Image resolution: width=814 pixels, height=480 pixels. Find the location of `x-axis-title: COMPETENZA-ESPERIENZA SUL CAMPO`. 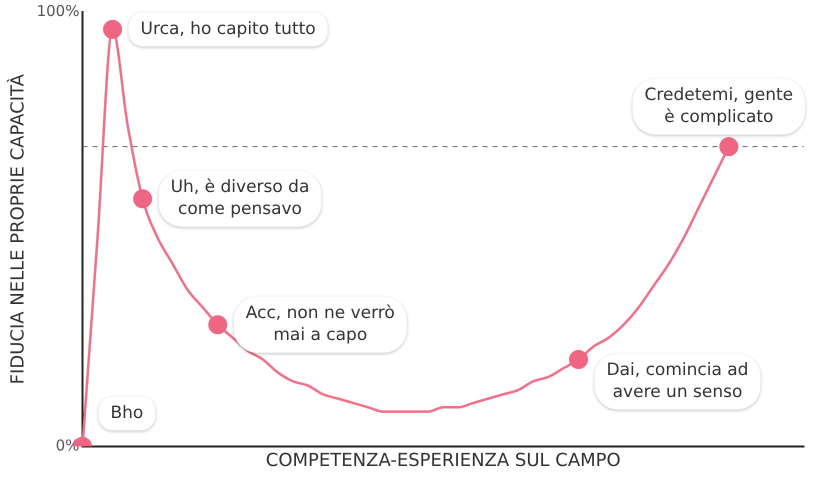

x-axis-title: COMPETENZA-ESPERIENZA SUL CAMPO is located at coordinates (443, 460).